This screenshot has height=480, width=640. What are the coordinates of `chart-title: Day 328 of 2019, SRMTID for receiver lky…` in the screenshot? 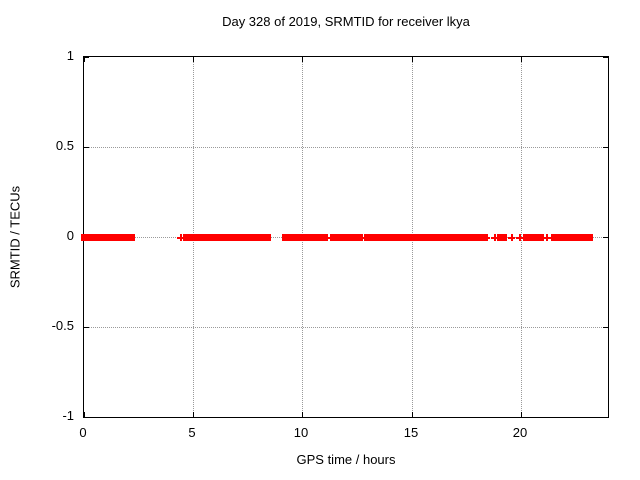 It's located at (346, 21).